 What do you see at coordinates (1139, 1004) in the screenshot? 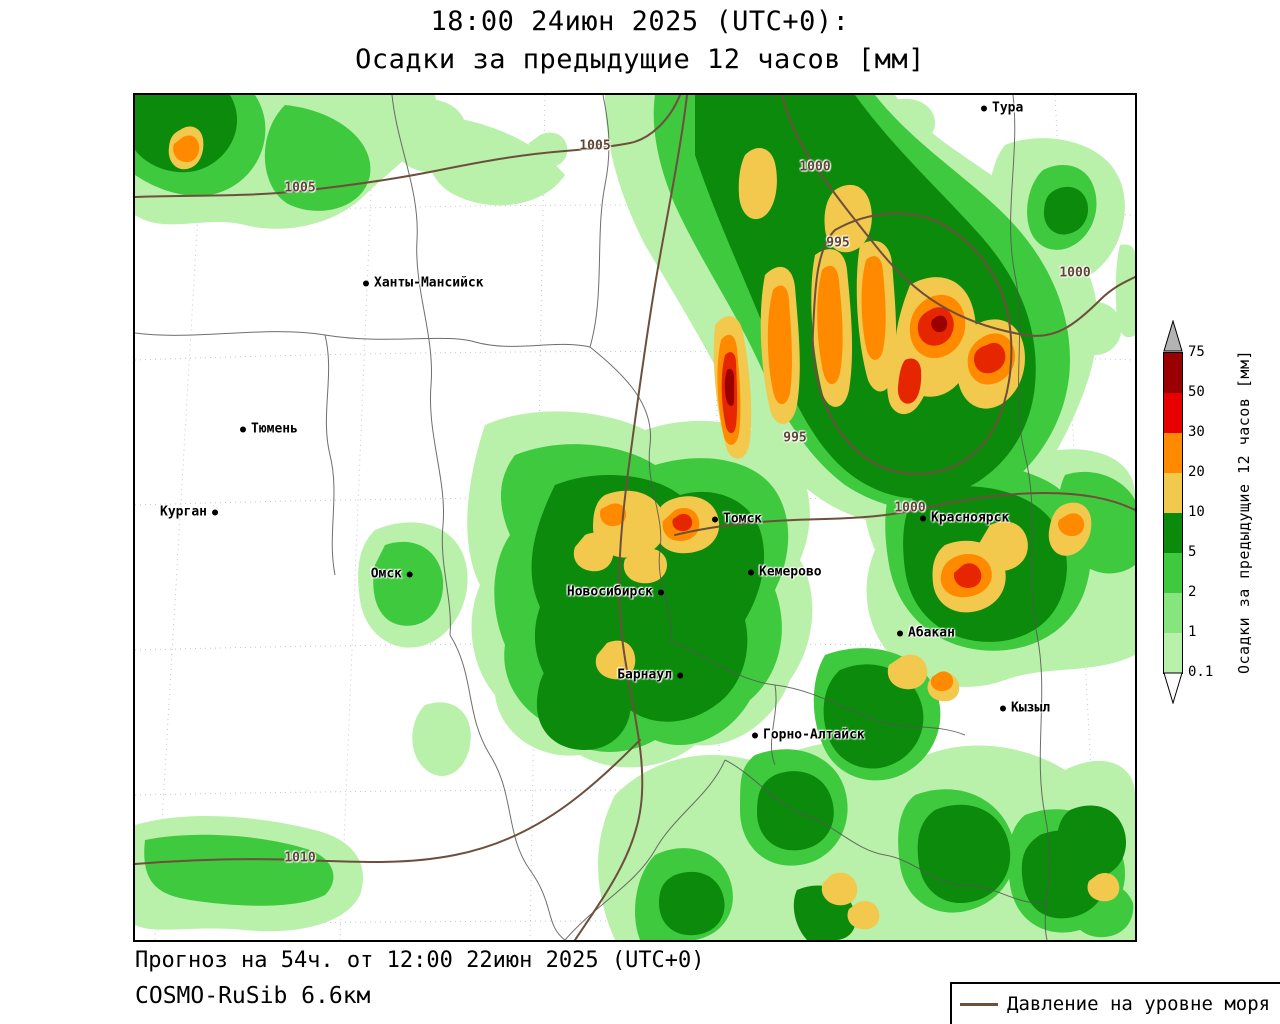
I see `pressure-legend-label: Давление на уровне моря` at bounding box center [1139, 1004].